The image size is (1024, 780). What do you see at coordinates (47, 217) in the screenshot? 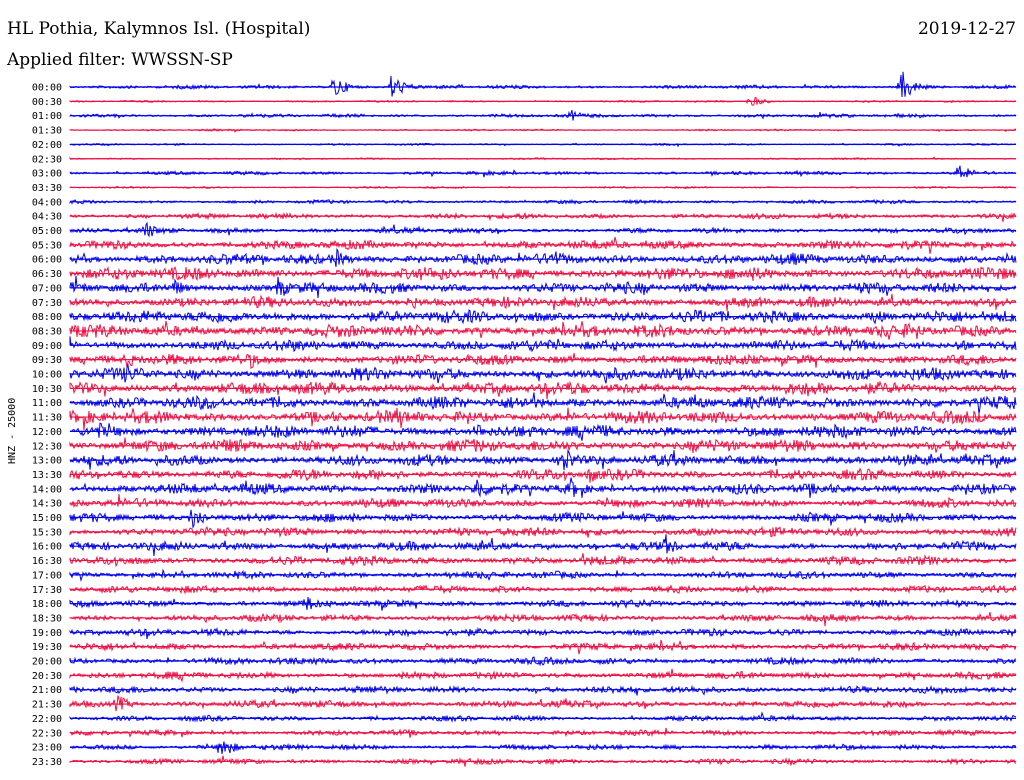
I see `time-tick-label: 04:30` at bounding box center [47, 217].